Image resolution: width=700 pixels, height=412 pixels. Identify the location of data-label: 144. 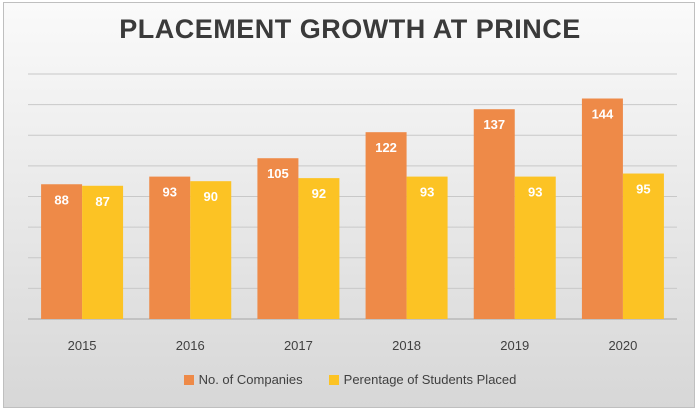
(603, 114).